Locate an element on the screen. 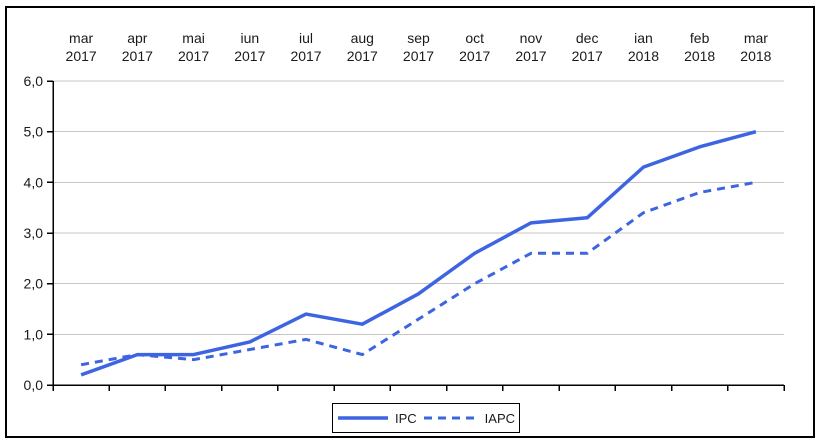  y-tick-label: 2,0 is located at coordinates (34, 284).